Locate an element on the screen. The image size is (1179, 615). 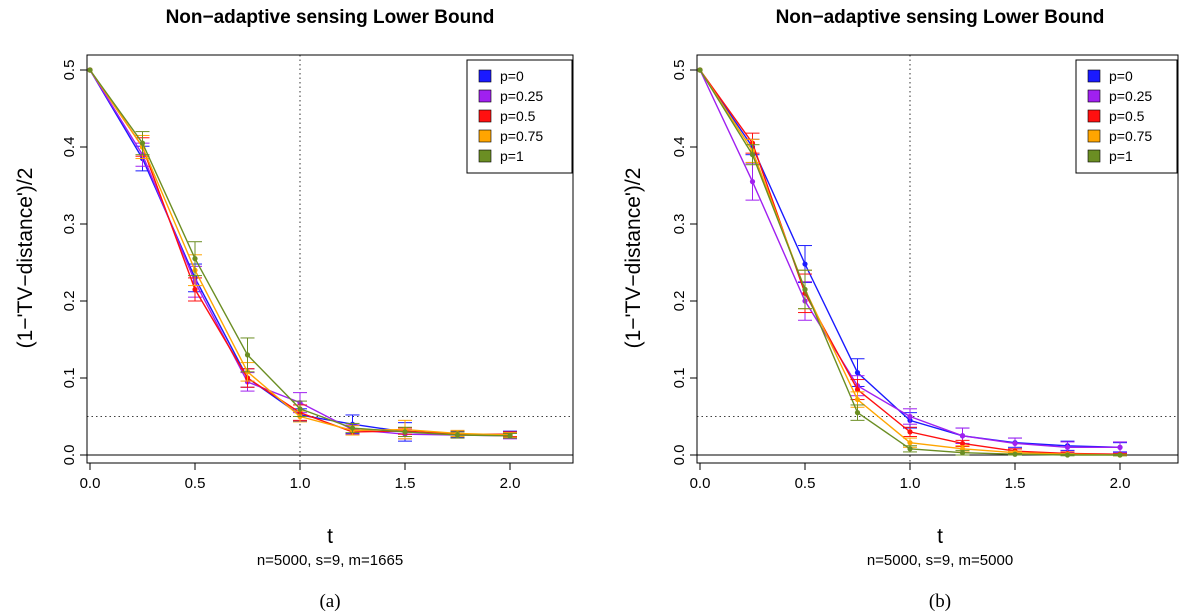
chart-subtitle: n=5000, s=9, m=1665 is located at coordinates (330, 560).